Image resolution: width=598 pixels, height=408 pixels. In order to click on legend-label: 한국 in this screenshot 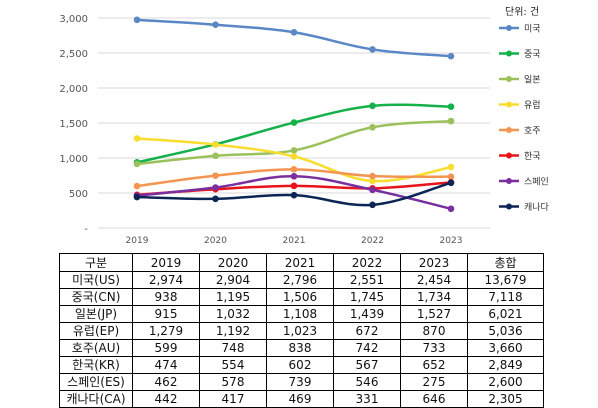, I will do `click(532, 156)`.